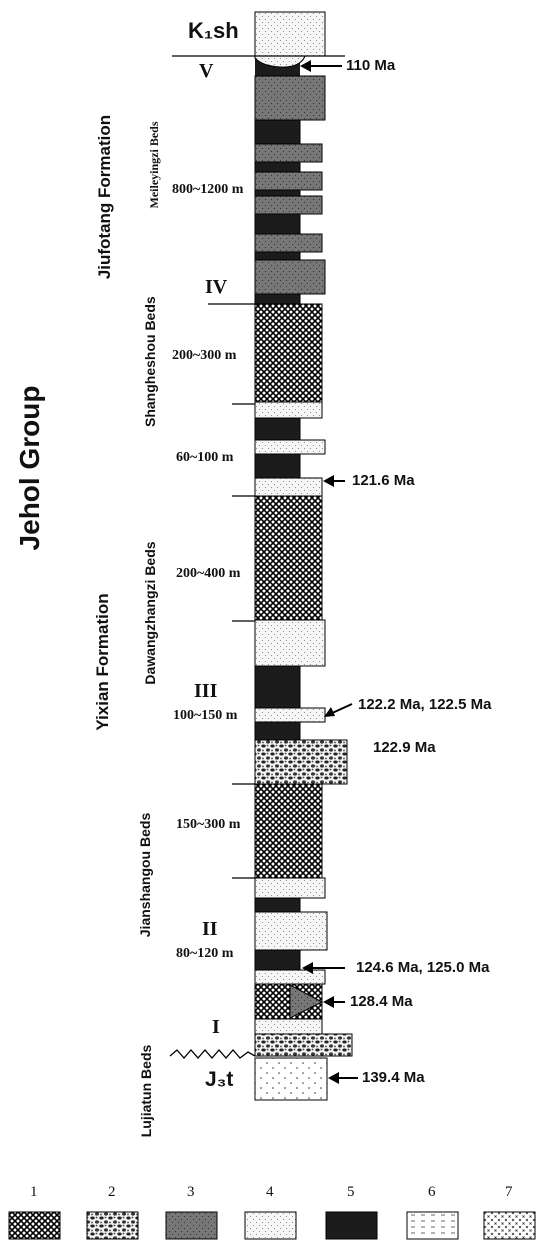 The width and height of the screenshot is (539, 1244). Describe the element at coordinates (145, 875) in the screenshot. I see `beds-label-jianshangou: Jianshangou Beds` at that location.